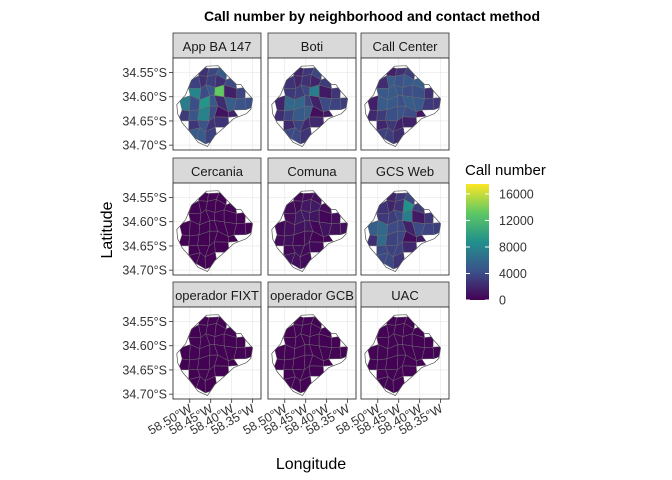 The image size is (672, 480). What do you see at coordinates (505, 170) in the screenshot?
I see `legend-title: Call number` at bounding box center [505, 170].